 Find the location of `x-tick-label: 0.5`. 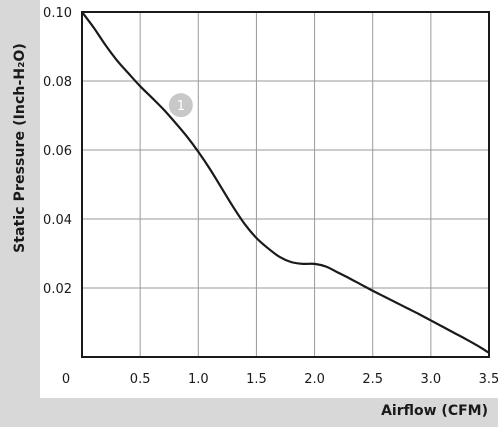

x-tick-label: 0.5 is located at coordinates (140, 379).